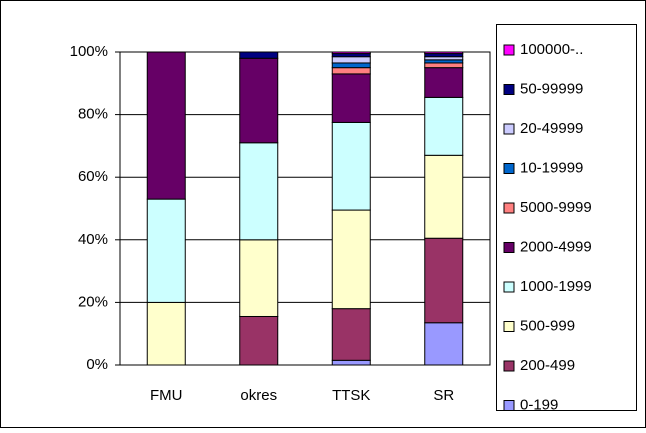 This screenshot has height=433, width=646. I want to click on x-tick-label: TTSK, so click(351, 395).